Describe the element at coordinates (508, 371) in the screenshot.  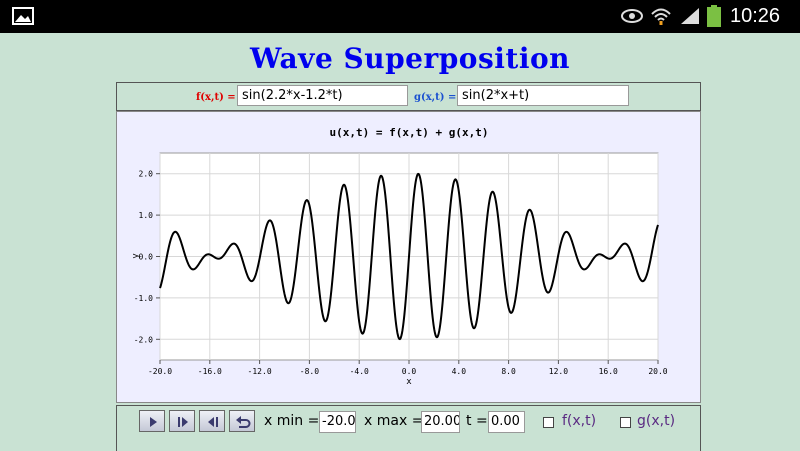
I see `x-tick-label: 8.0` at that location.